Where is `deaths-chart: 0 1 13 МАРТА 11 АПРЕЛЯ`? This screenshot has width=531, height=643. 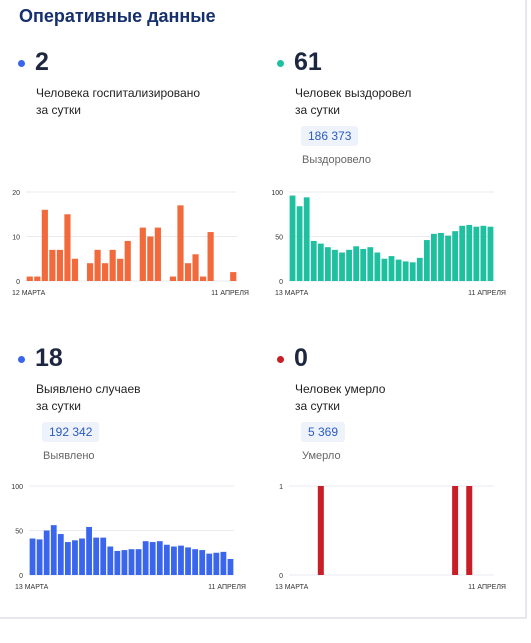 deaths-chart: 0 1 13 МАРТА 11 АПРЕЛЯ is located at coordinates (390, 537).